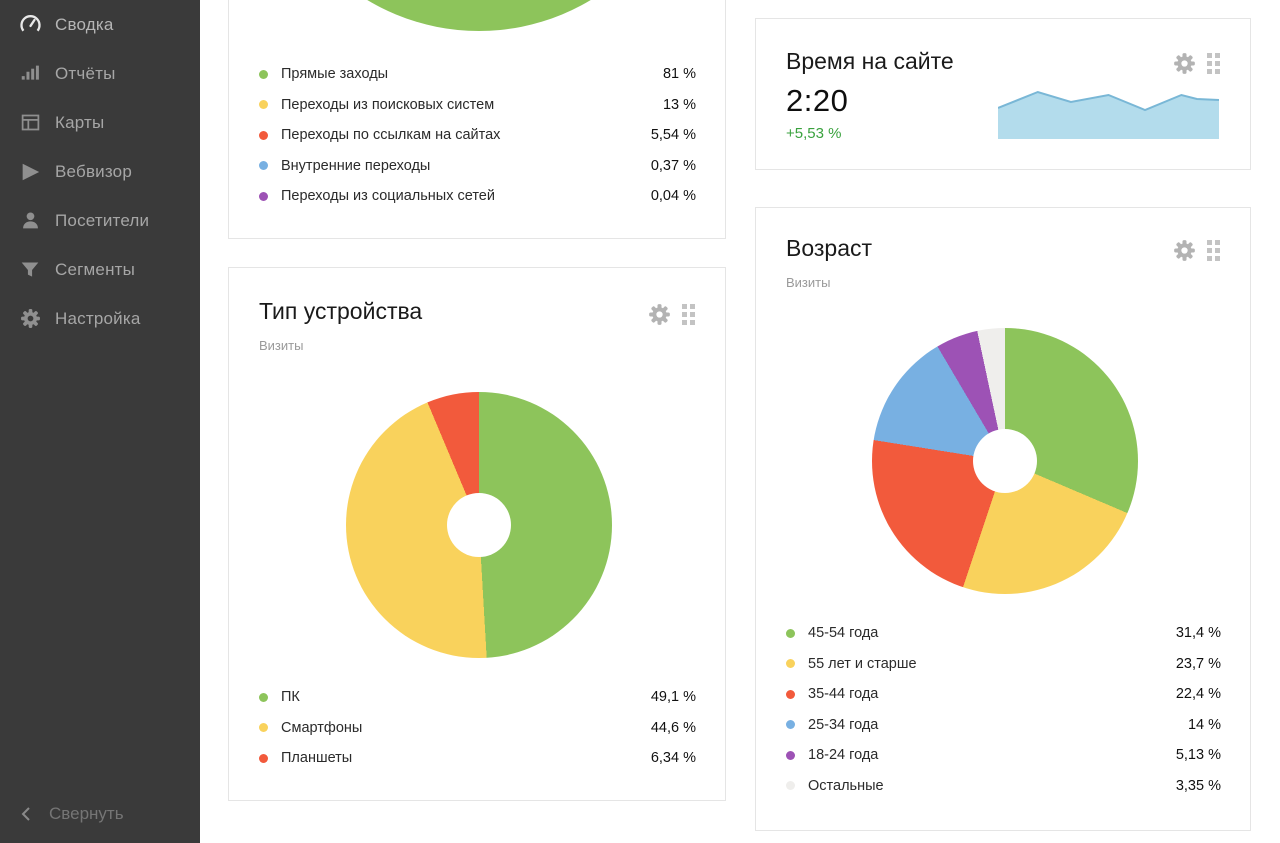  I want to click on legend-value: 49,1 %, so click(673, 697).